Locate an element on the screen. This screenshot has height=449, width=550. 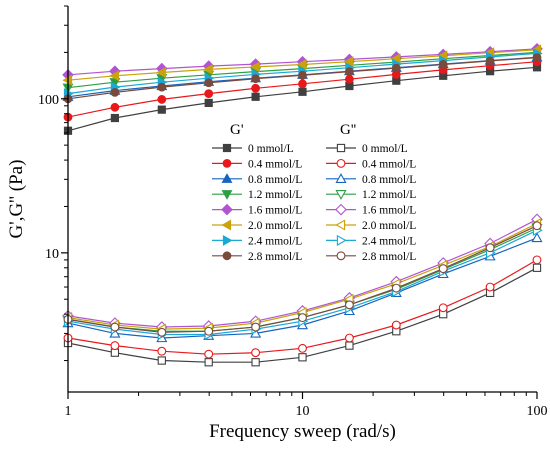
legend-header-storage-modulus: G' is located at coordinates (237, 130).